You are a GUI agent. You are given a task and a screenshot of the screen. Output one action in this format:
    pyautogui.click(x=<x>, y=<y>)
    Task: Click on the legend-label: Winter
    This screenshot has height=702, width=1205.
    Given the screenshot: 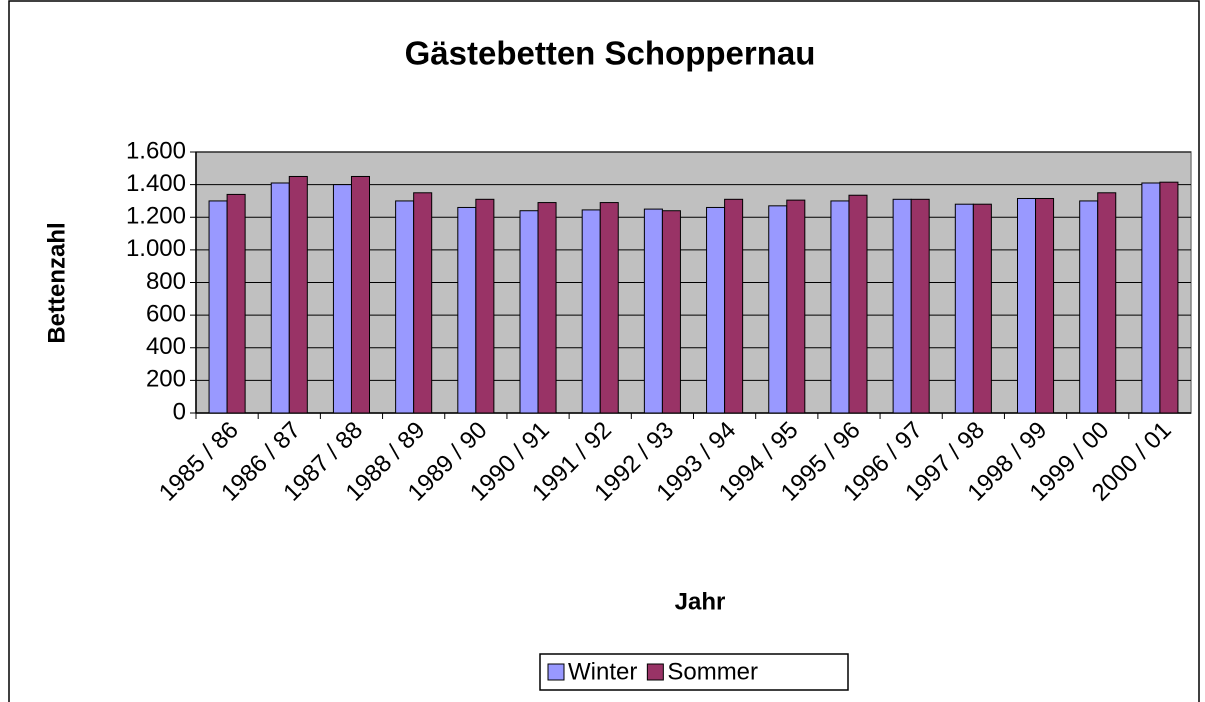 What is the action you would take?
    pyautogui.click(x=602, y=671)
    